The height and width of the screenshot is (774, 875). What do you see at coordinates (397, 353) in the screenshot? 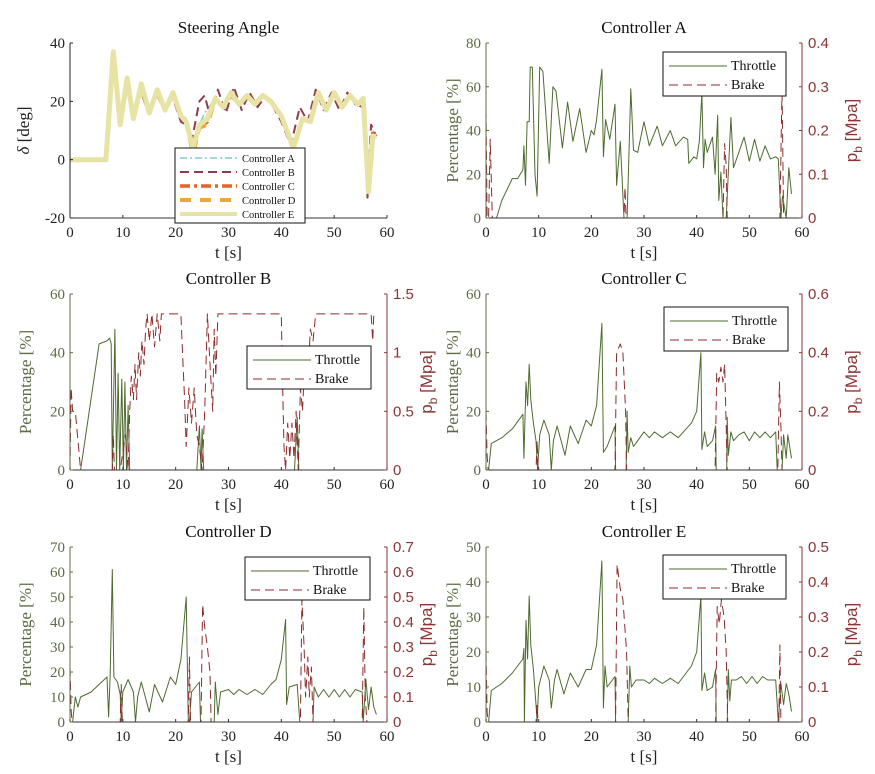
I see `y2-tick-label: 1` at bounding box center [397, 353].